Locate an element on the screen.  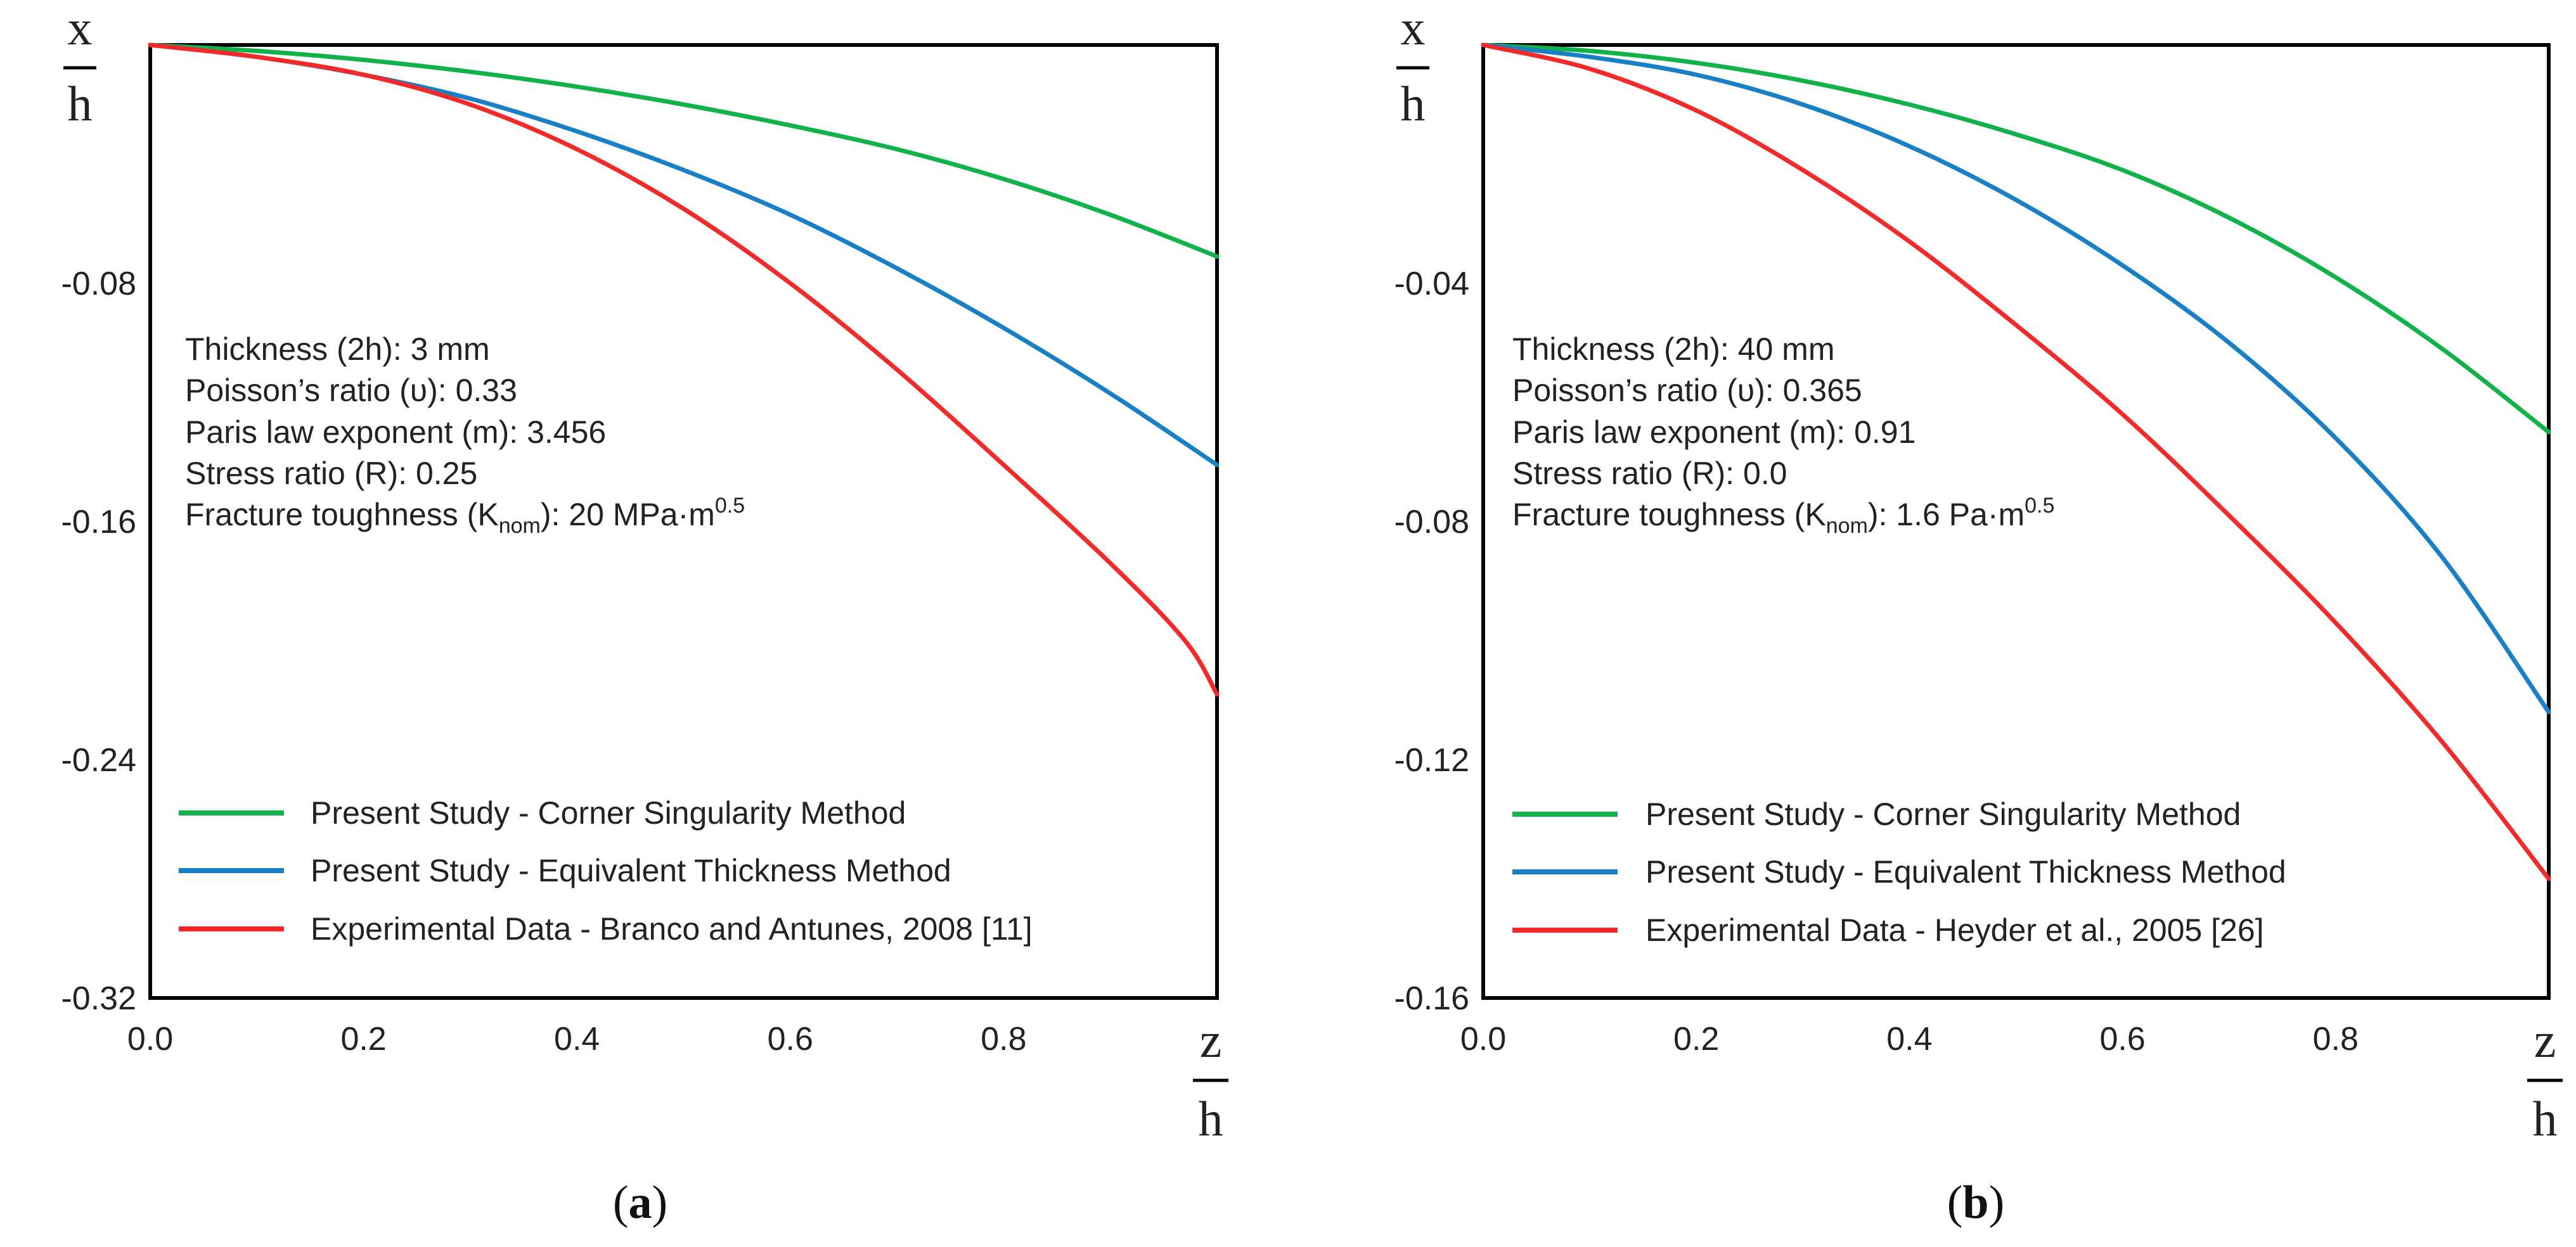
panel-caption: (b) is located at coordinates (1975, 1203).